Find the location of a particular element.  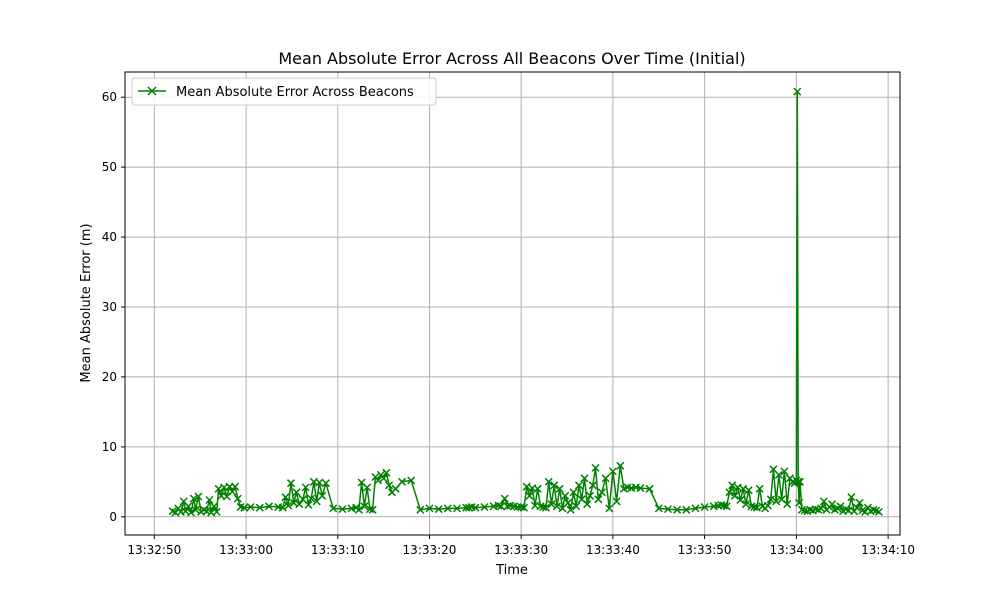

legend: Mean Absolute Error Across Beacons is located at coordinates (284, 91).